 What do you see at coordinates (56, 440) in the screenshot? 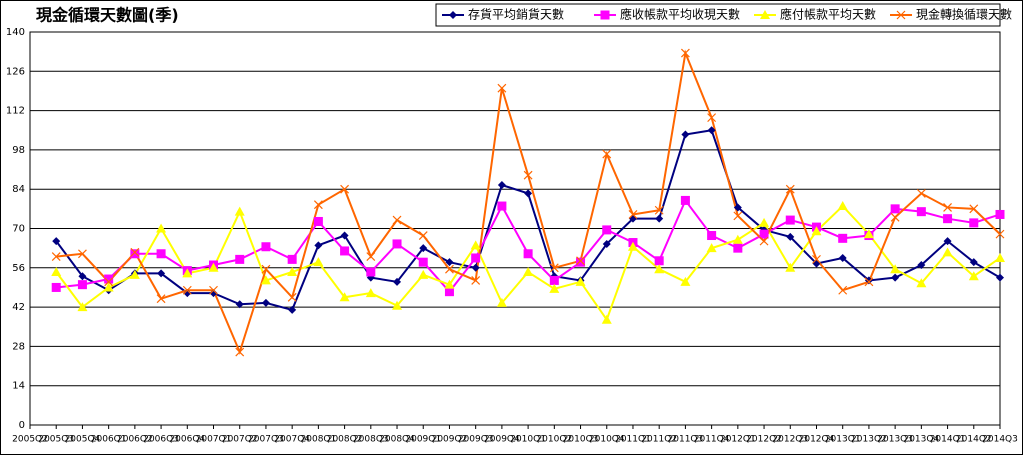
I see `x-tick-label: 2005Q3` at bounding box center [56, 440].